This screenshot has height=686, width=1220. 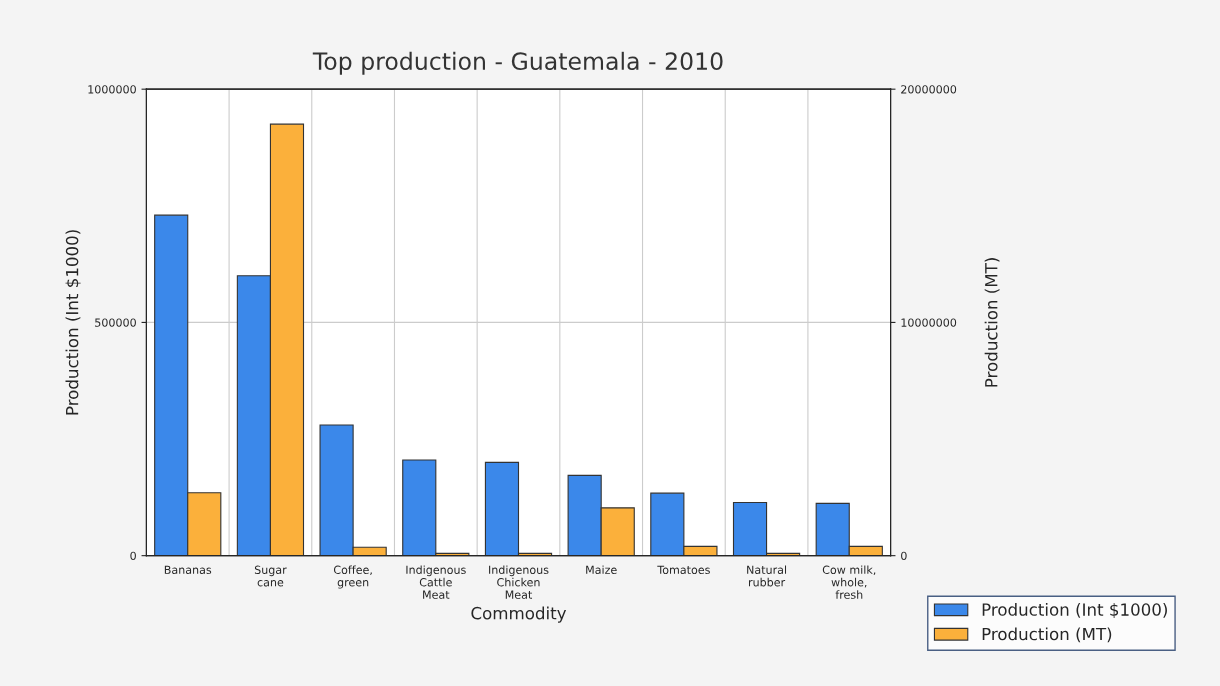 I want to click on x-tick-label: Cow milk, whole, fresh, so click(x=849, y=582).